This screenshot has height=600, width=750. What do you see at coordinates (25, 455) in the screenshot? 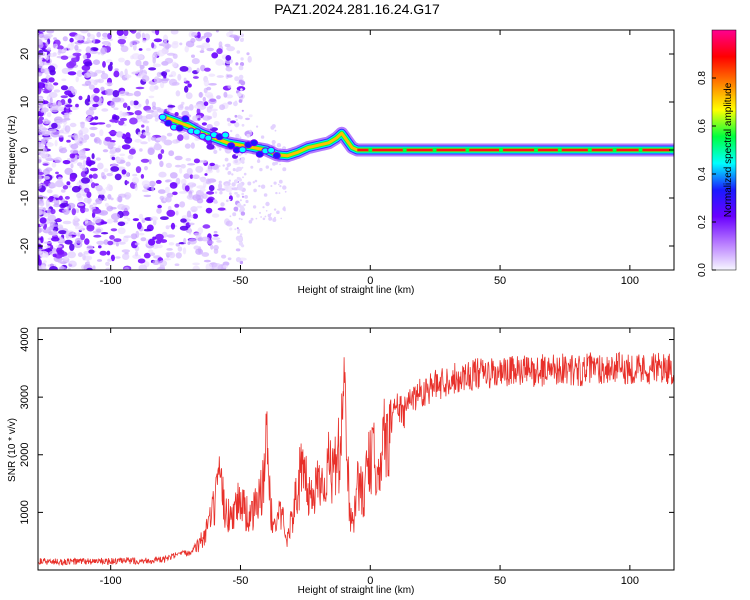
I see `y-tick-label: 2000` at bounding box center [25, 455].